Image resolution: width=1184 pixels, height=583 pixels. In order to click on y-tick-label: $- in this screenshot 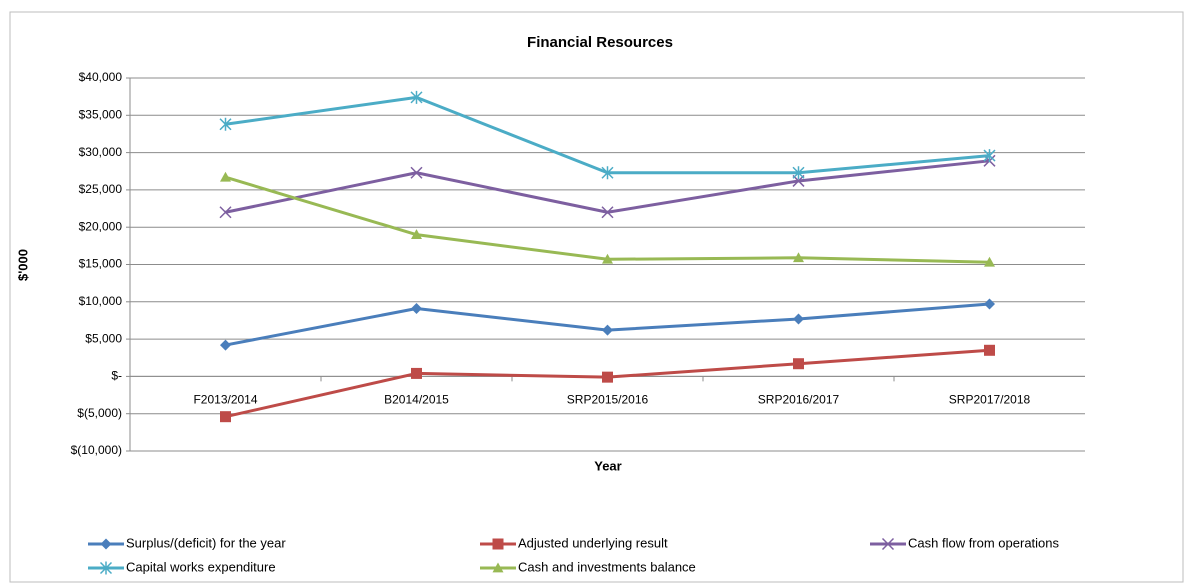, I will do `click(116, 376)`.